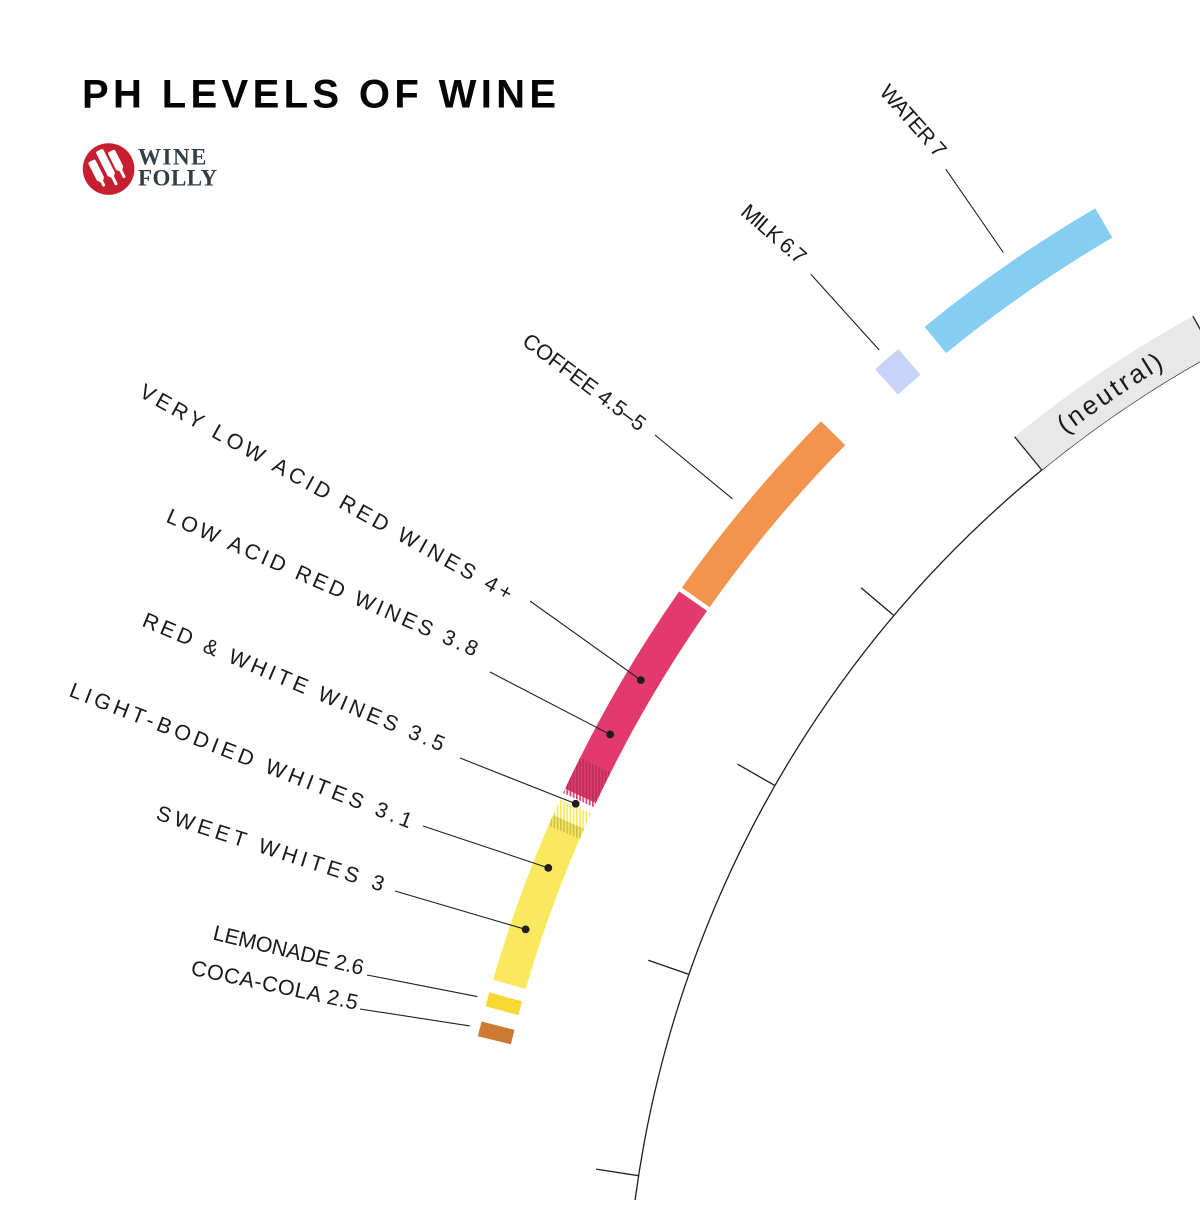 Image resolution: width=1200 pixels, height=1205 pixels. Describe the element at coordinates (173, 157) in the screenshot. I see `svg-text: WINE` at that location.